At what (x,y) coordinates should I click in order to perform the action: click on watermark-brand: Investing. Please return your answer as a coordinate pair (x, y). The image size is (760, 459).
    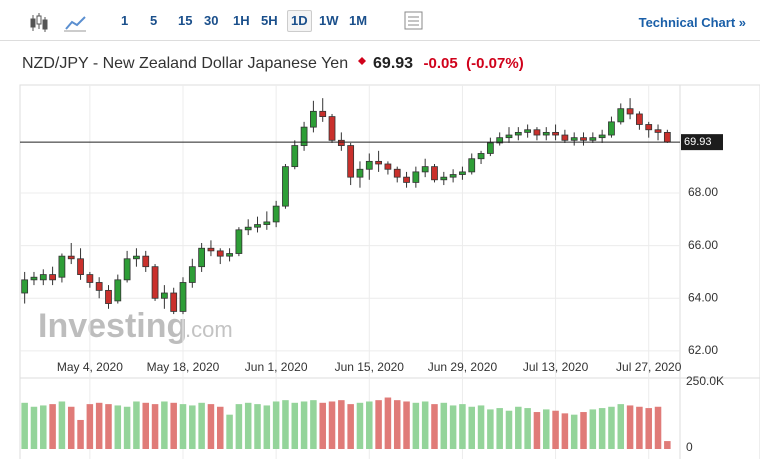
    Looking at the image, I should click on (112, 326).